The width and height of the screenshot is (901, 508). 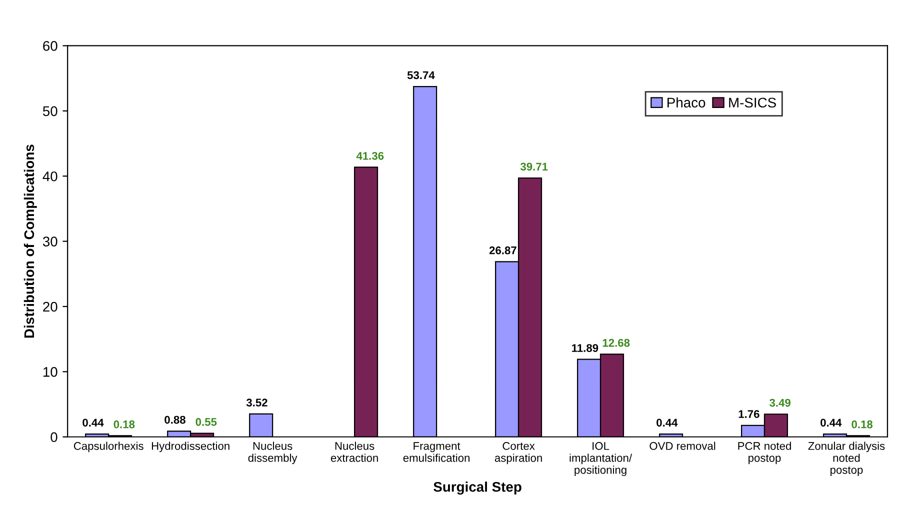 What do you see at coordinates (687, 102) in the screenshot?
I see `legend-label: Phaco` at bounding box center [687, 102].